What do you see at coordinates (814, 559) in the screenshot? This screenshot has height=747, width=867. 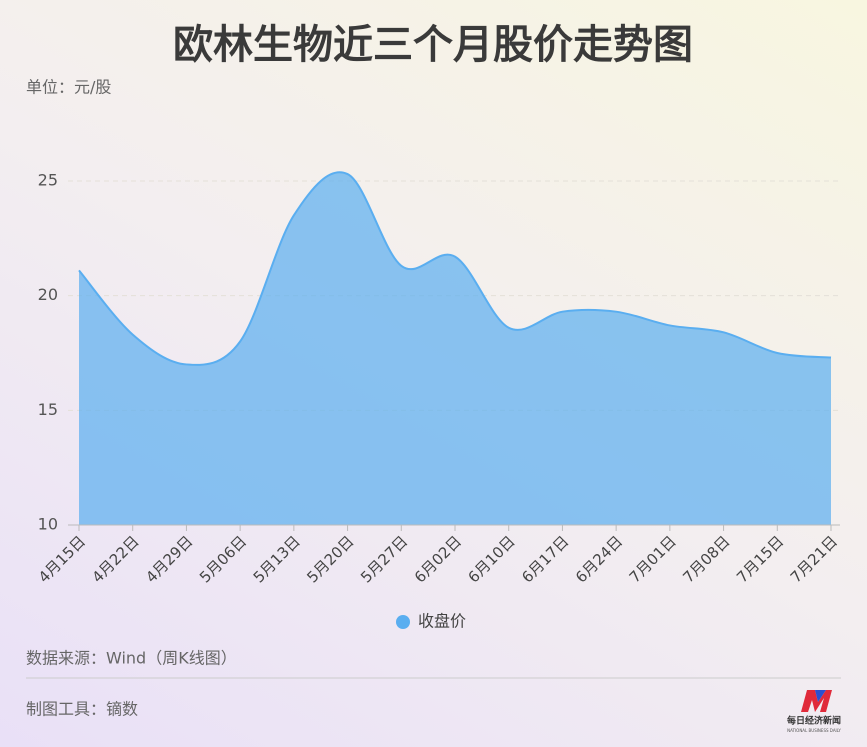 I see `x-tick-label: 7月21日` at bounding box center [814, 559].